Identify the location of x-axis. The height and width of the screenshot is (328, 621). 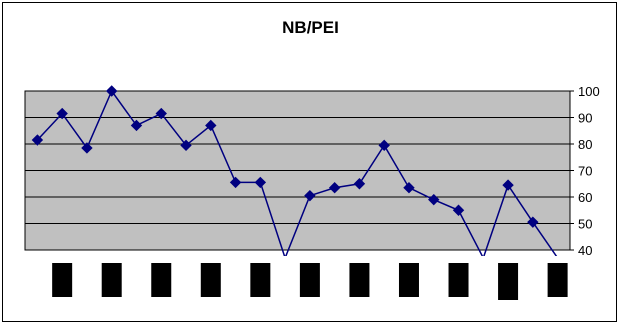
(310, 281).